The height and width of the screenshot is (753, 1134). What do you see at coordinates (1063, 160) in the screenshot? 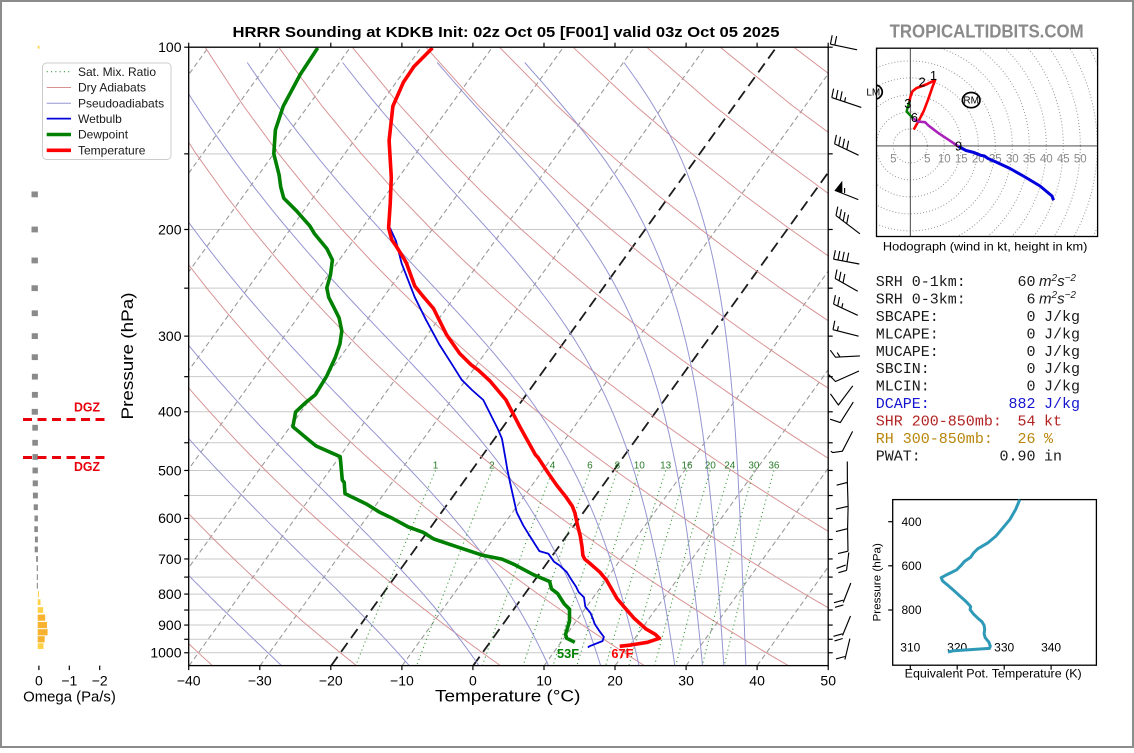
I see `svg-text: 45` at bounding box center [1063, 160].